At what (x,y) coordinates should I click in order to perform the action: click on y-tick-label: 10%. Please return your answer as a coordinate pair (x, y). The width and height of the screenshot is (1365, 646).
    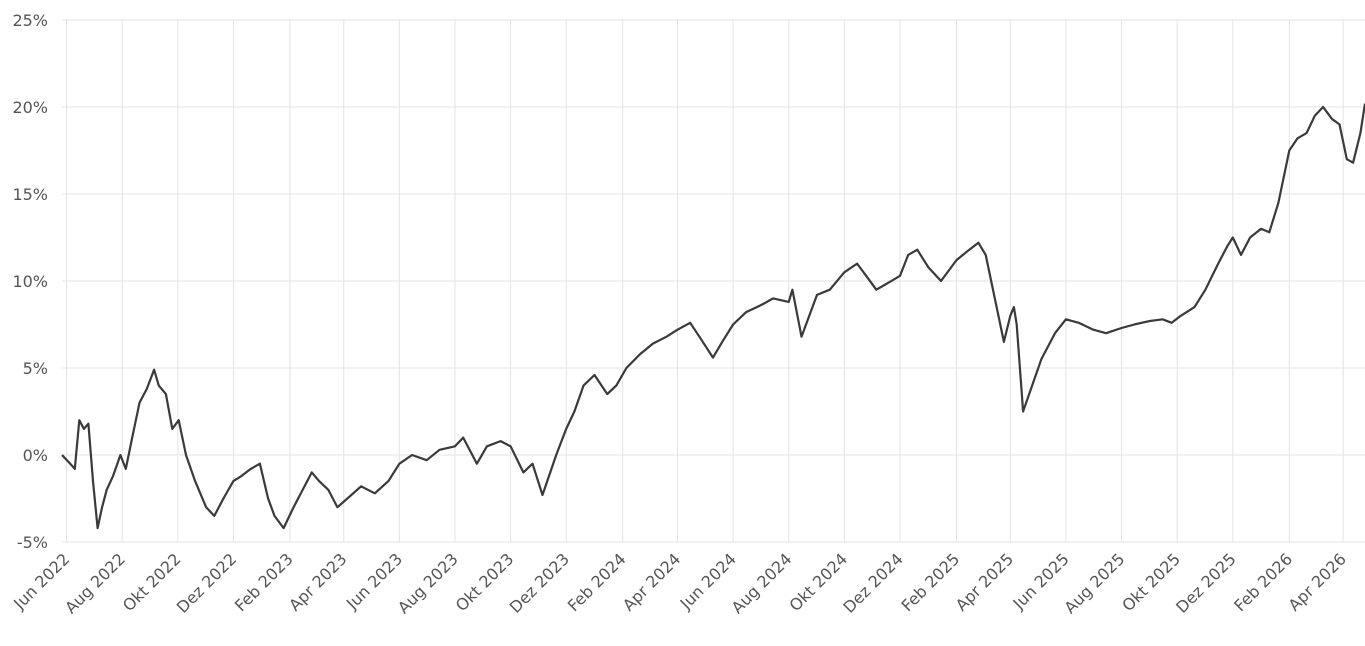
    Looking at the image, I should click on (30, 281).